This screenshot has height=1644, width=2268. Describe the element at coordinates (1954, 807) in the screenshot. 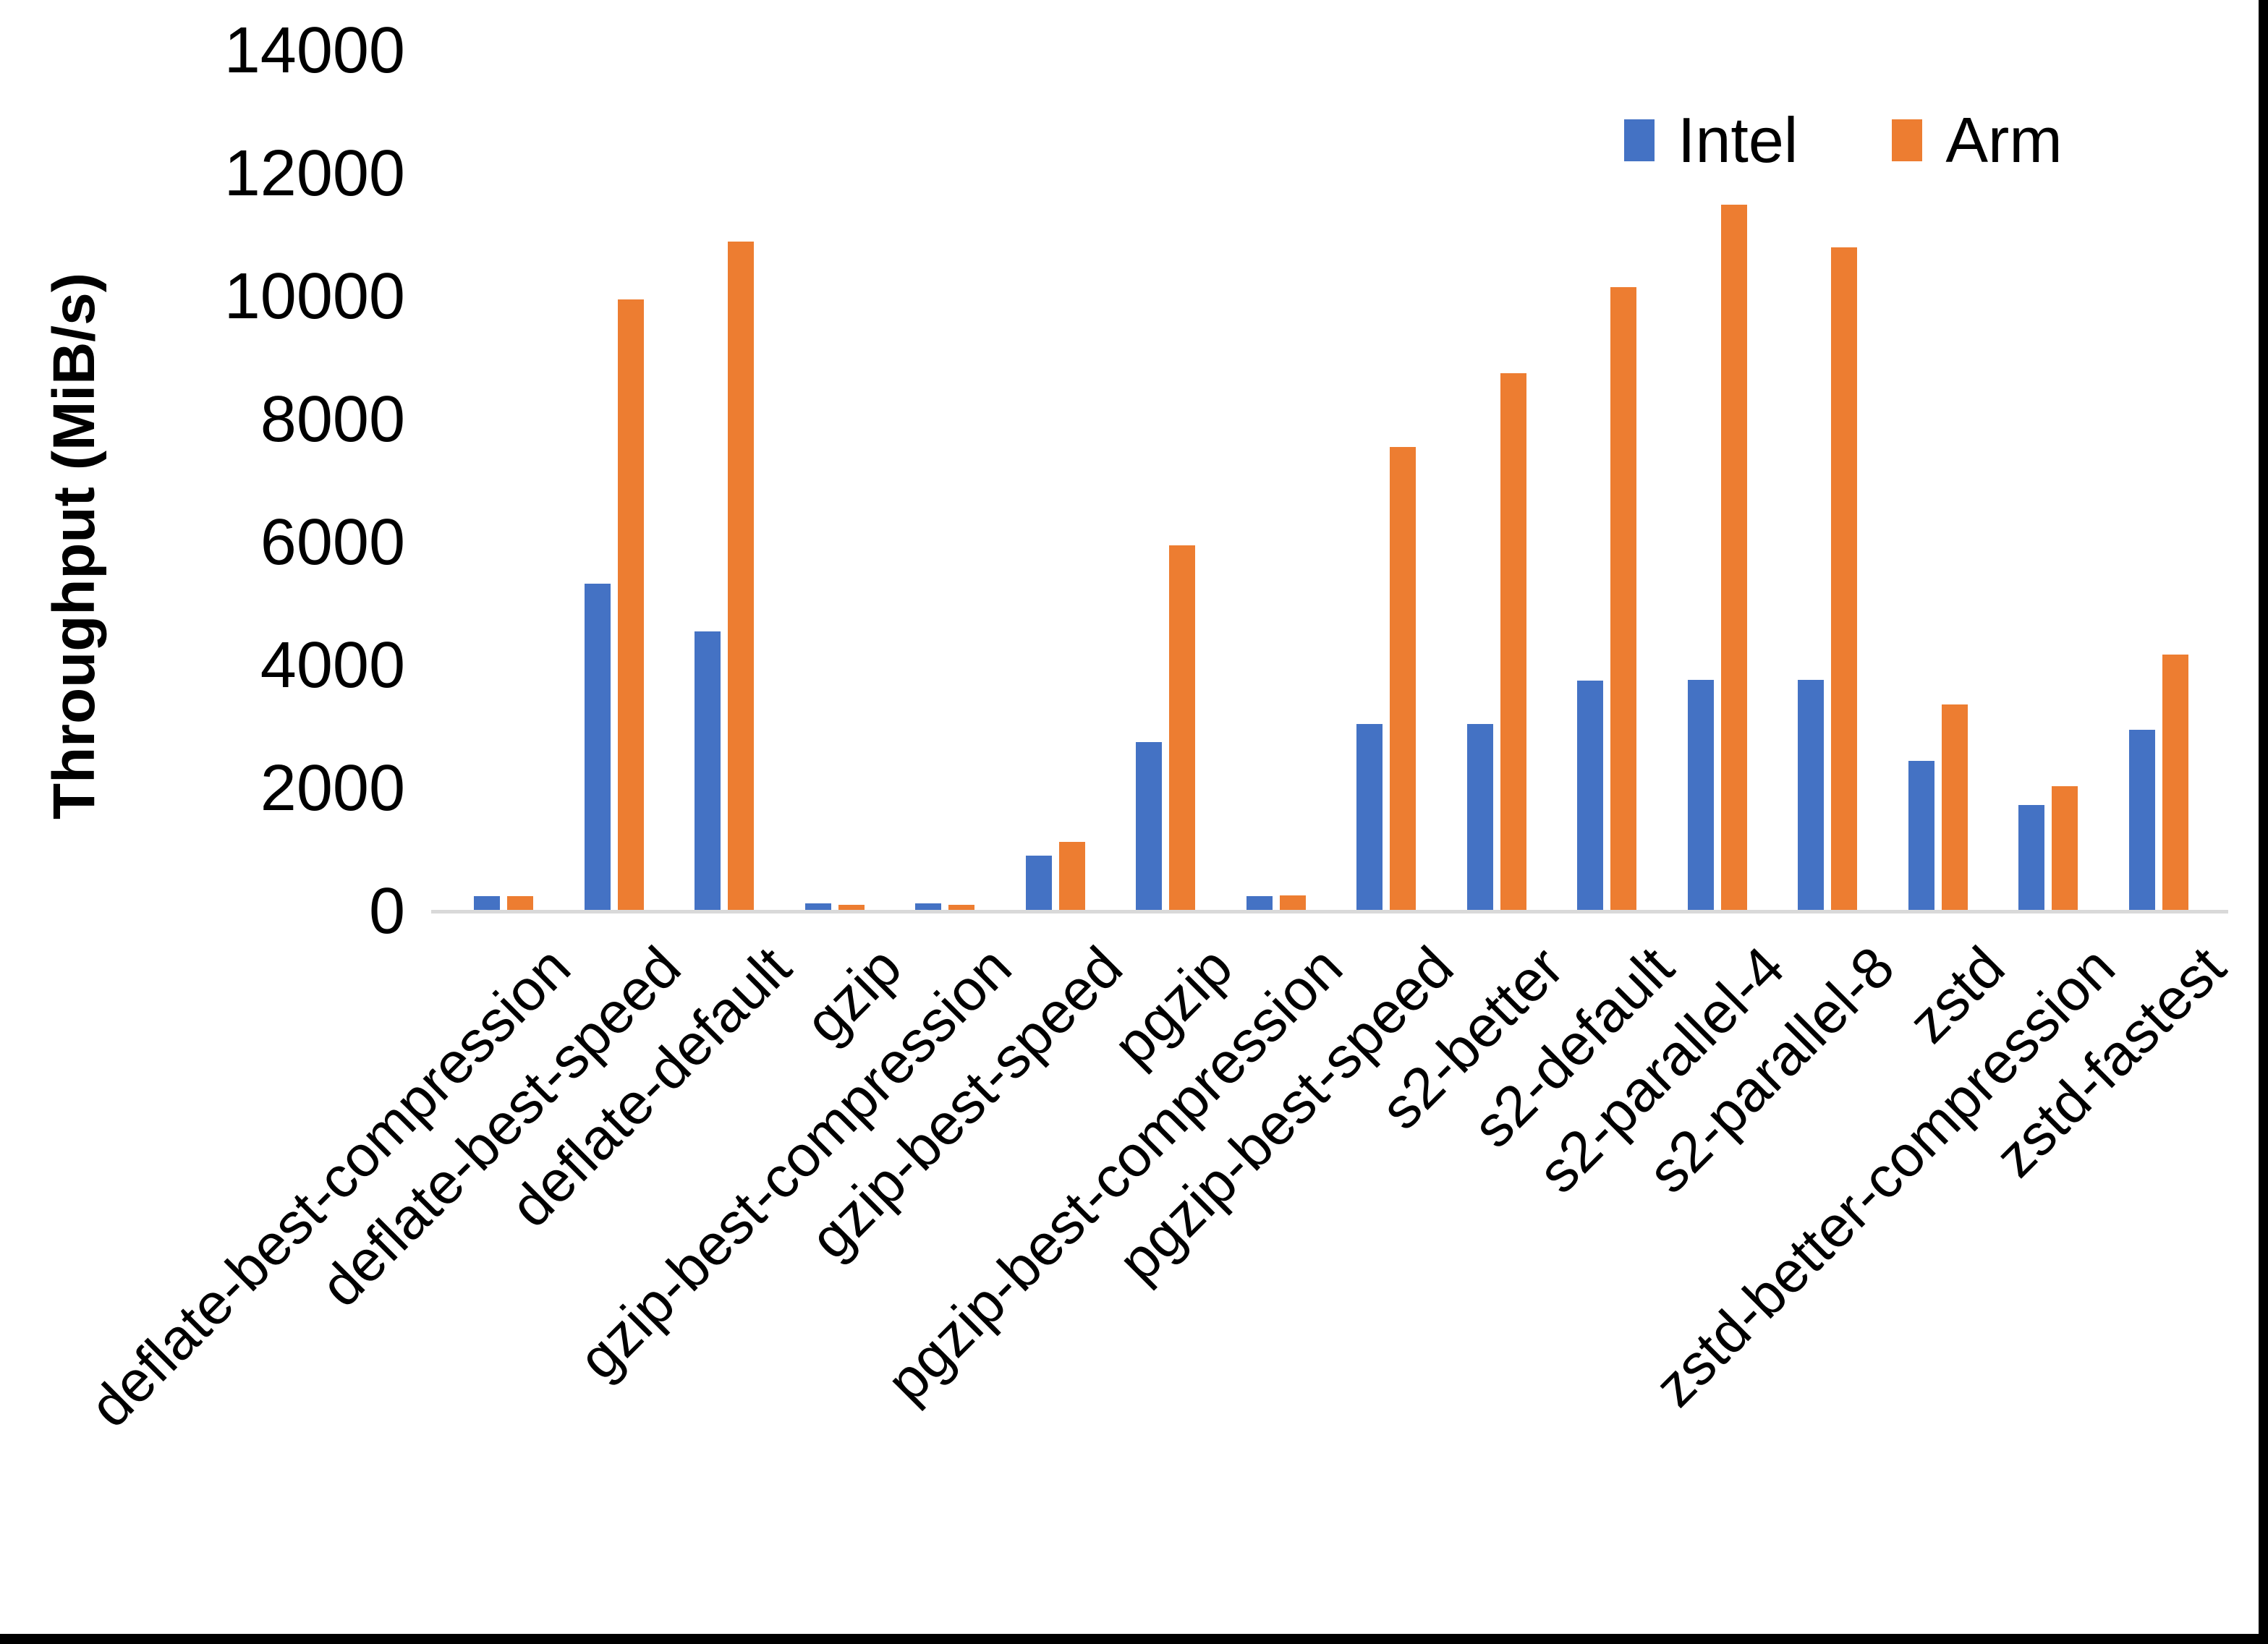

I see `bar-arm-zstd` at that location.